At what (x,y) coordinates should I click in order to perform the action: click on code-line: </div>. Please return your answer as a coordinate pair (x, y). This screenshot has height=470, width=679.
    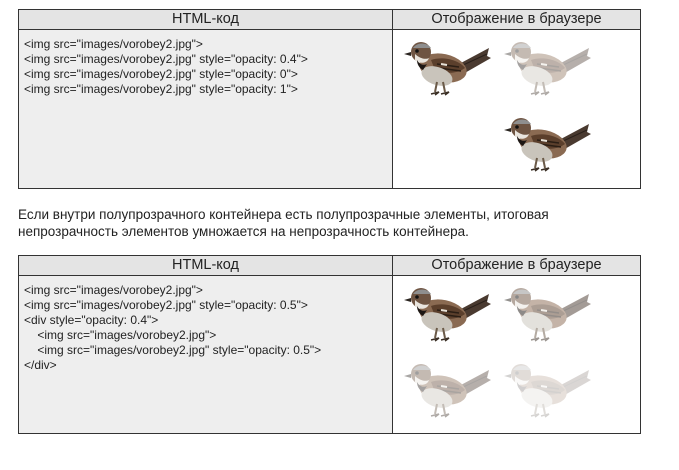
    Looking at the image, I should click on (40, 365).